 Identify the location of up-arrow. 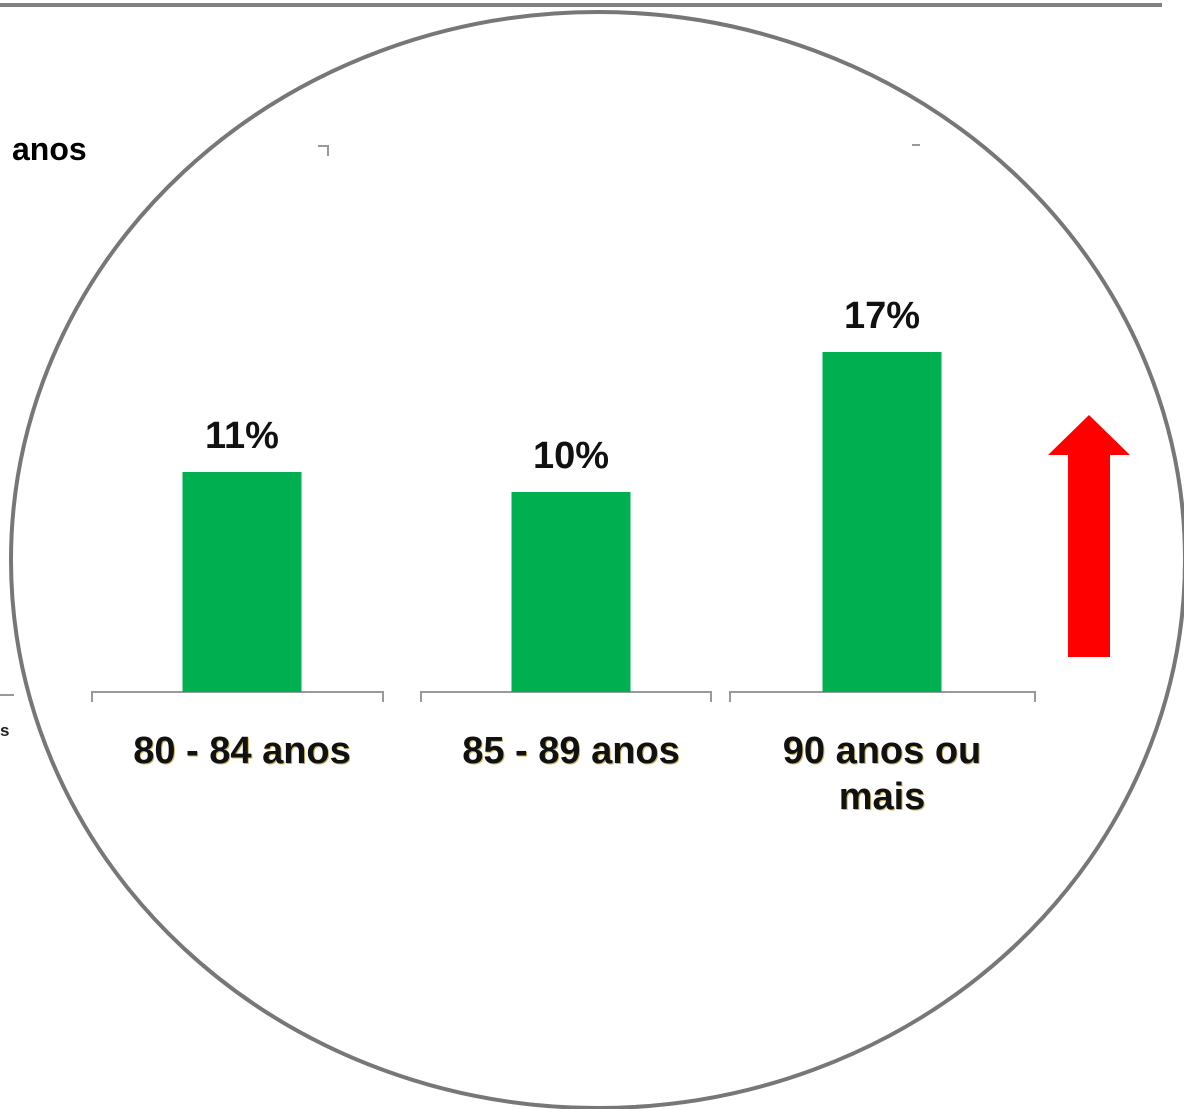
(1089, 536).